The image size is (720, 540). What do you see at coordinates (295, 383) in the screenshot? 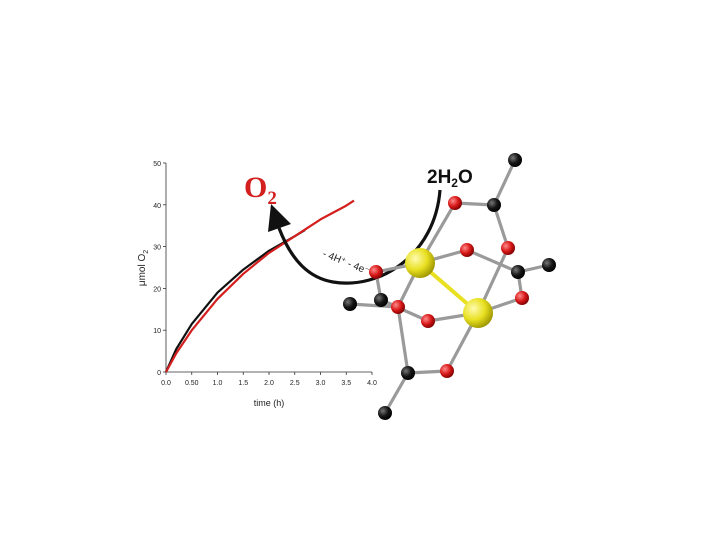
I see `x-tick-label: 2.5` at bounding box center [295, 383].